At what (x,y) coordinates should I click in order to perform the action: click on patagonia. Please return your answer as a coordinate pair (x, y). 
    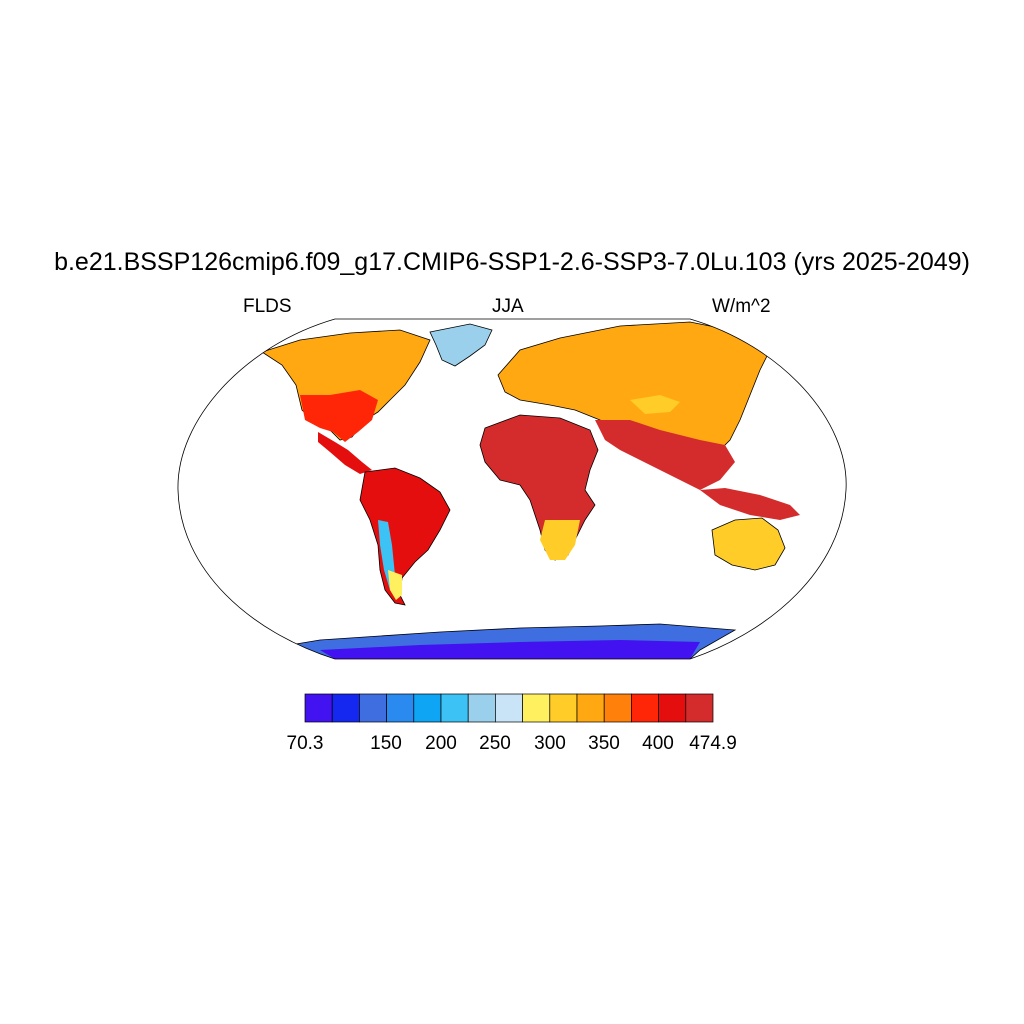
    Looking at the image, I should click on (395, 585).